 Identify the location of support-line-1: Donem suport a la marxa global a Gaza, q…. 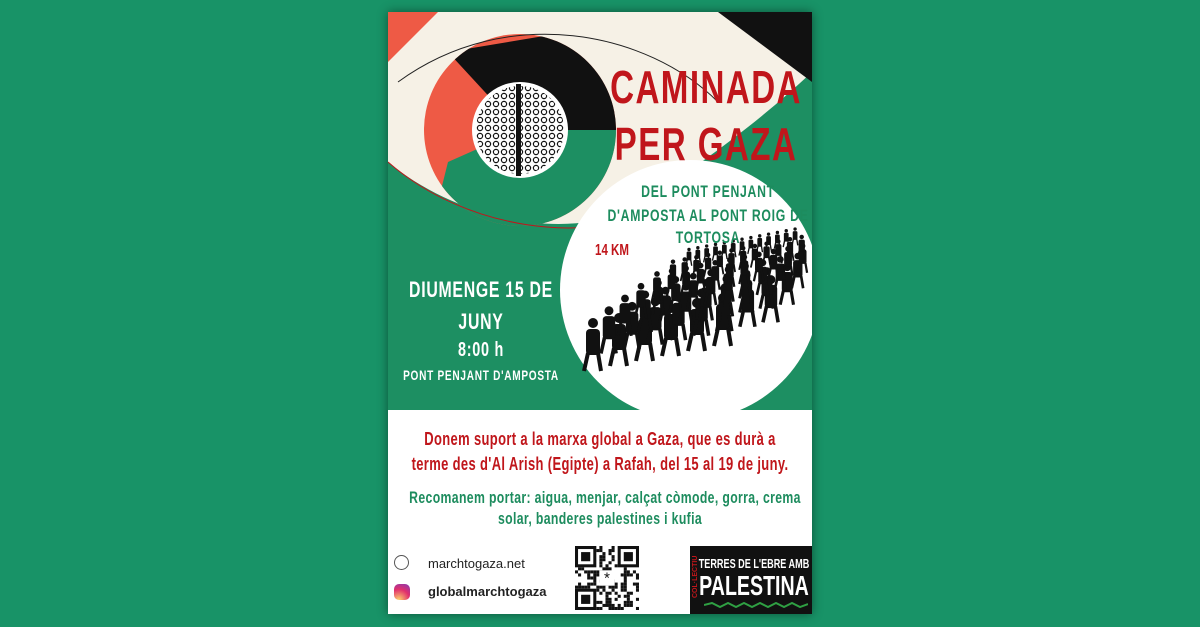
(600, 439).